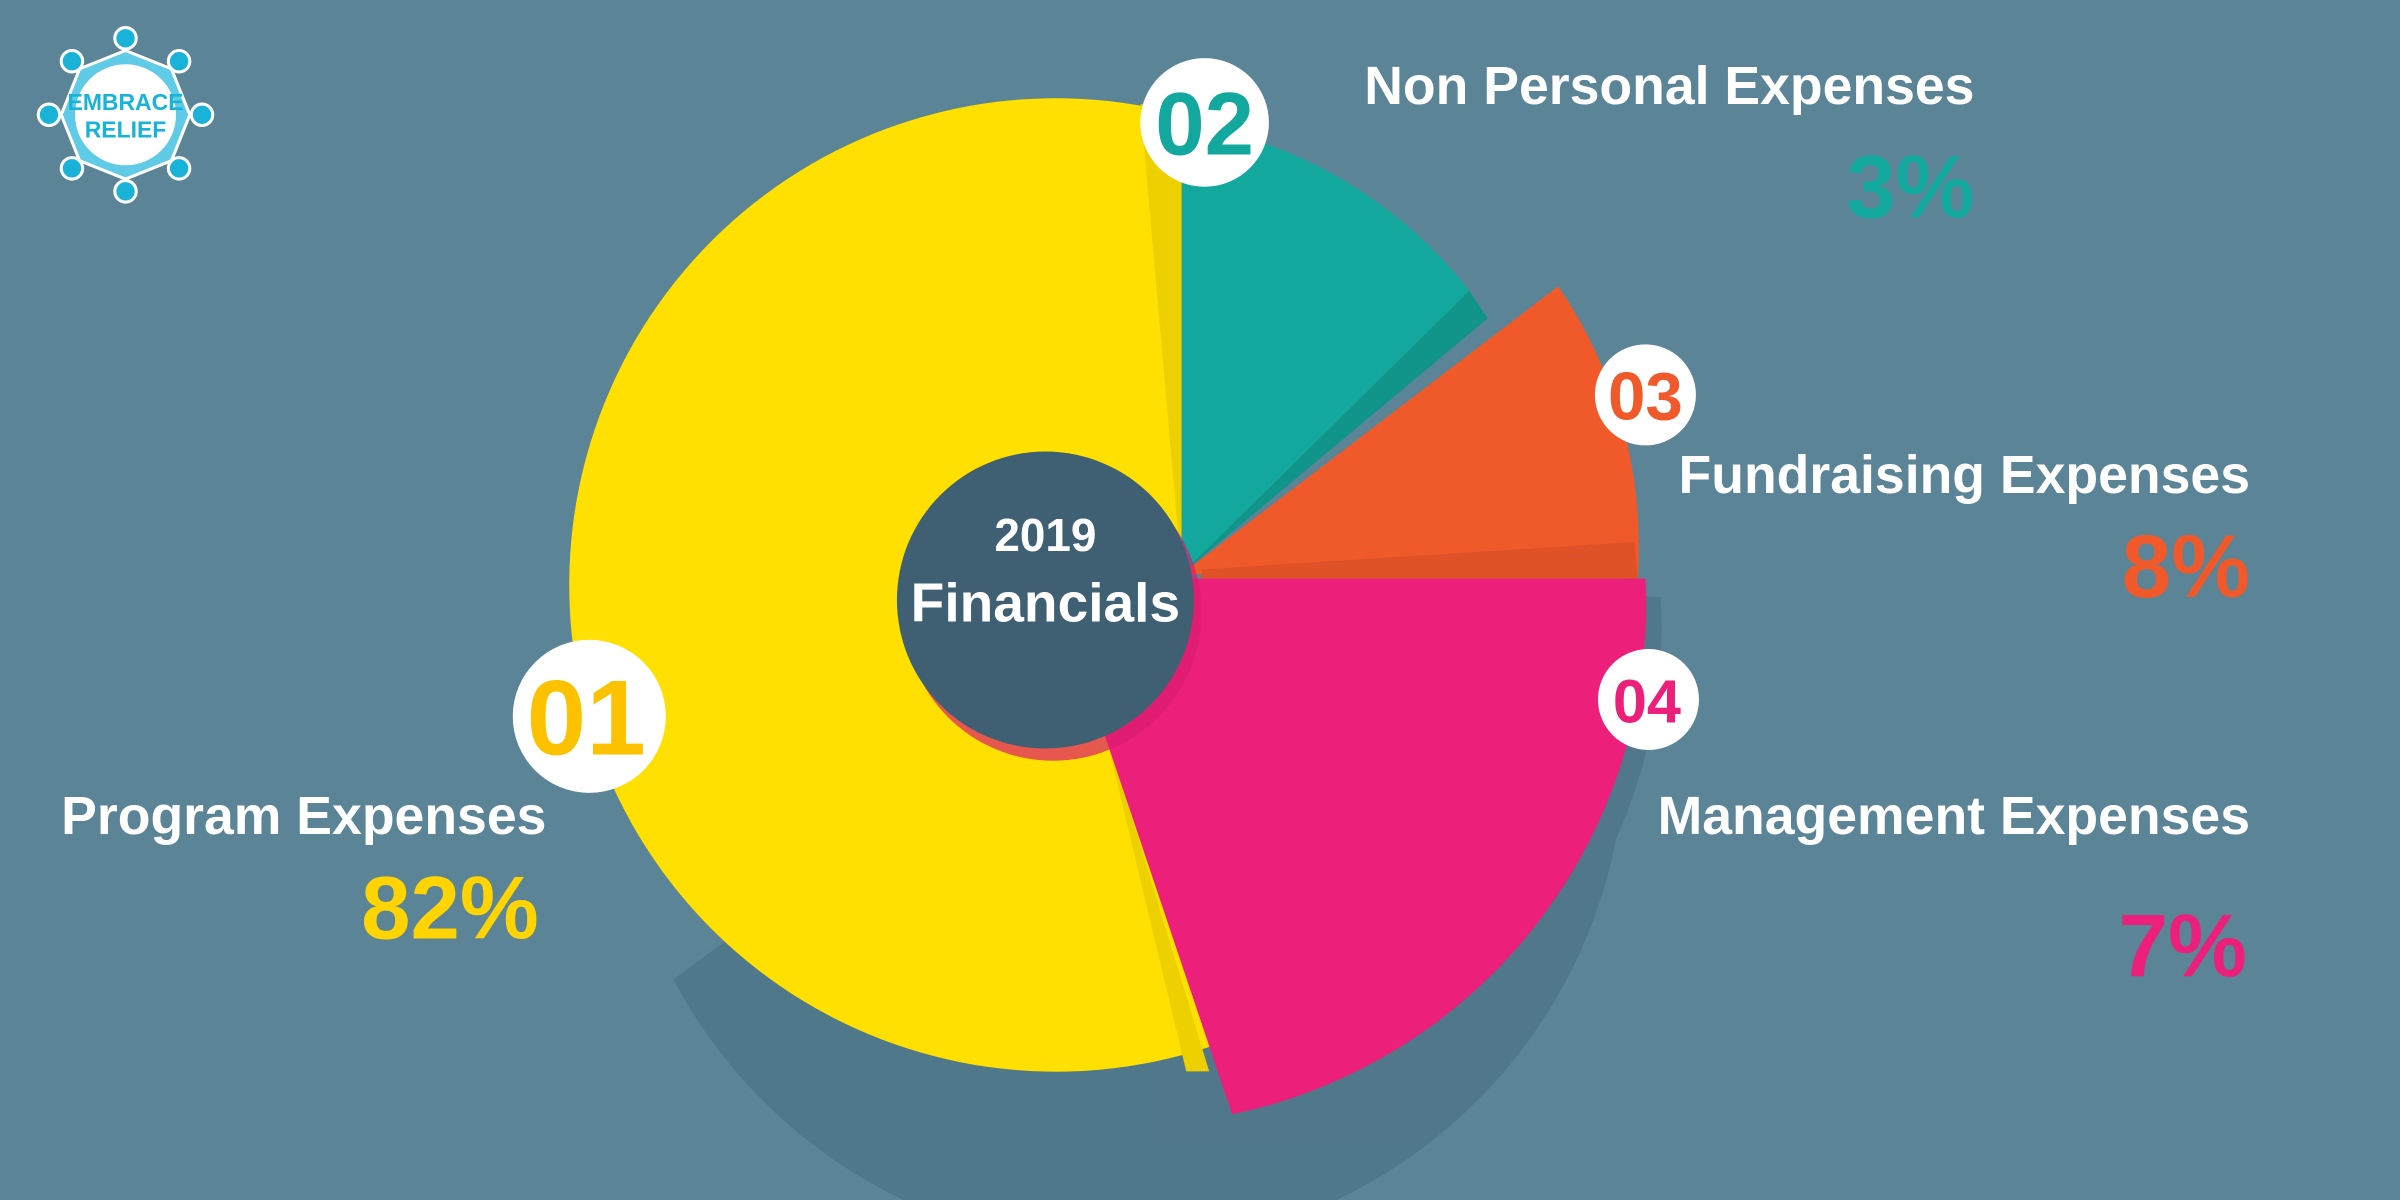 This screenshot has width=2400, height=1200. I want to click on badge-02: 02, so click(1204, 122).